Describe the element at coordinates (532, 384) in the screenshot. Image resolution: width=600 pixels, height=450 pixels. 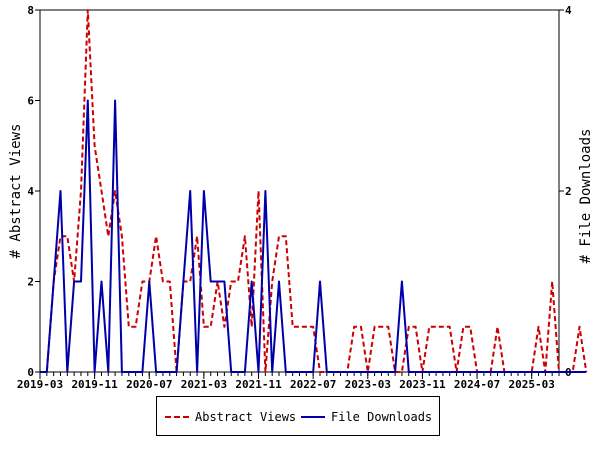
I see `x-tick-label: 2025-03` at that location.